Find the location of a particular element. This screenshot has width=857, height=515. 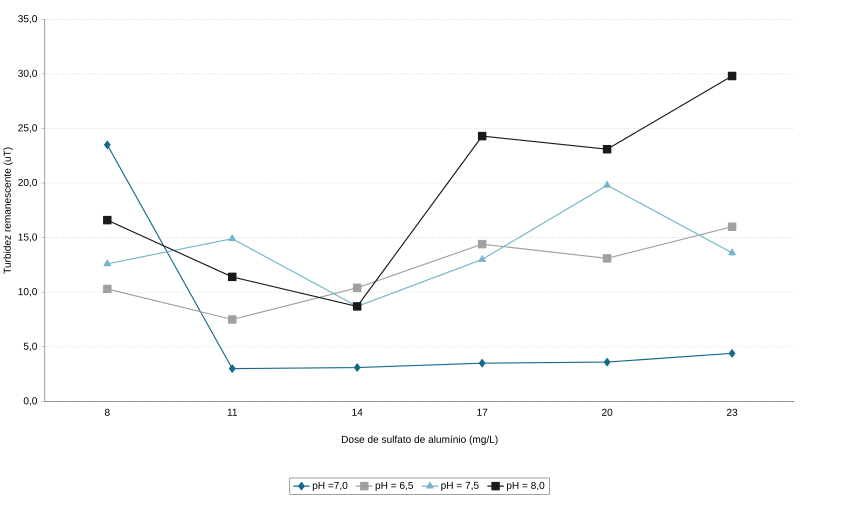

legend-label: pH = 6,5 is located at coordinates (395, 486).